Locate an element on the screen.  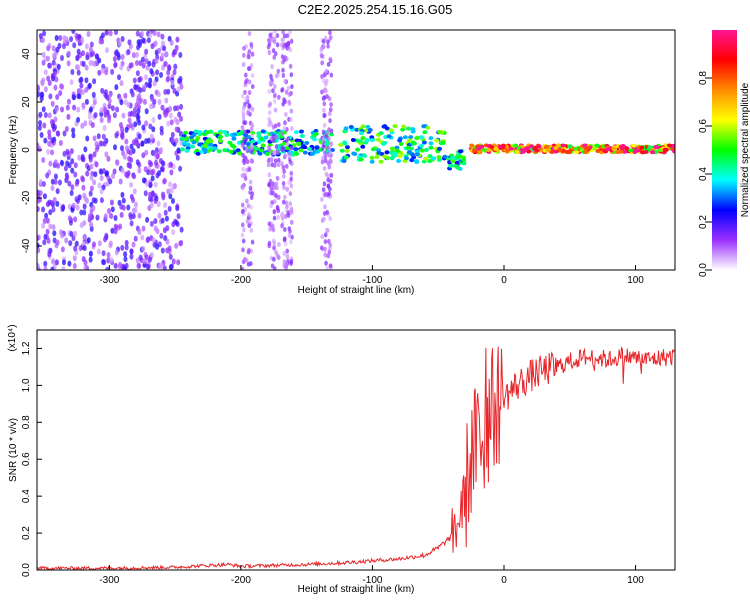
snr-y-tick-label: 0.8 is located at coordinates (26, 422).